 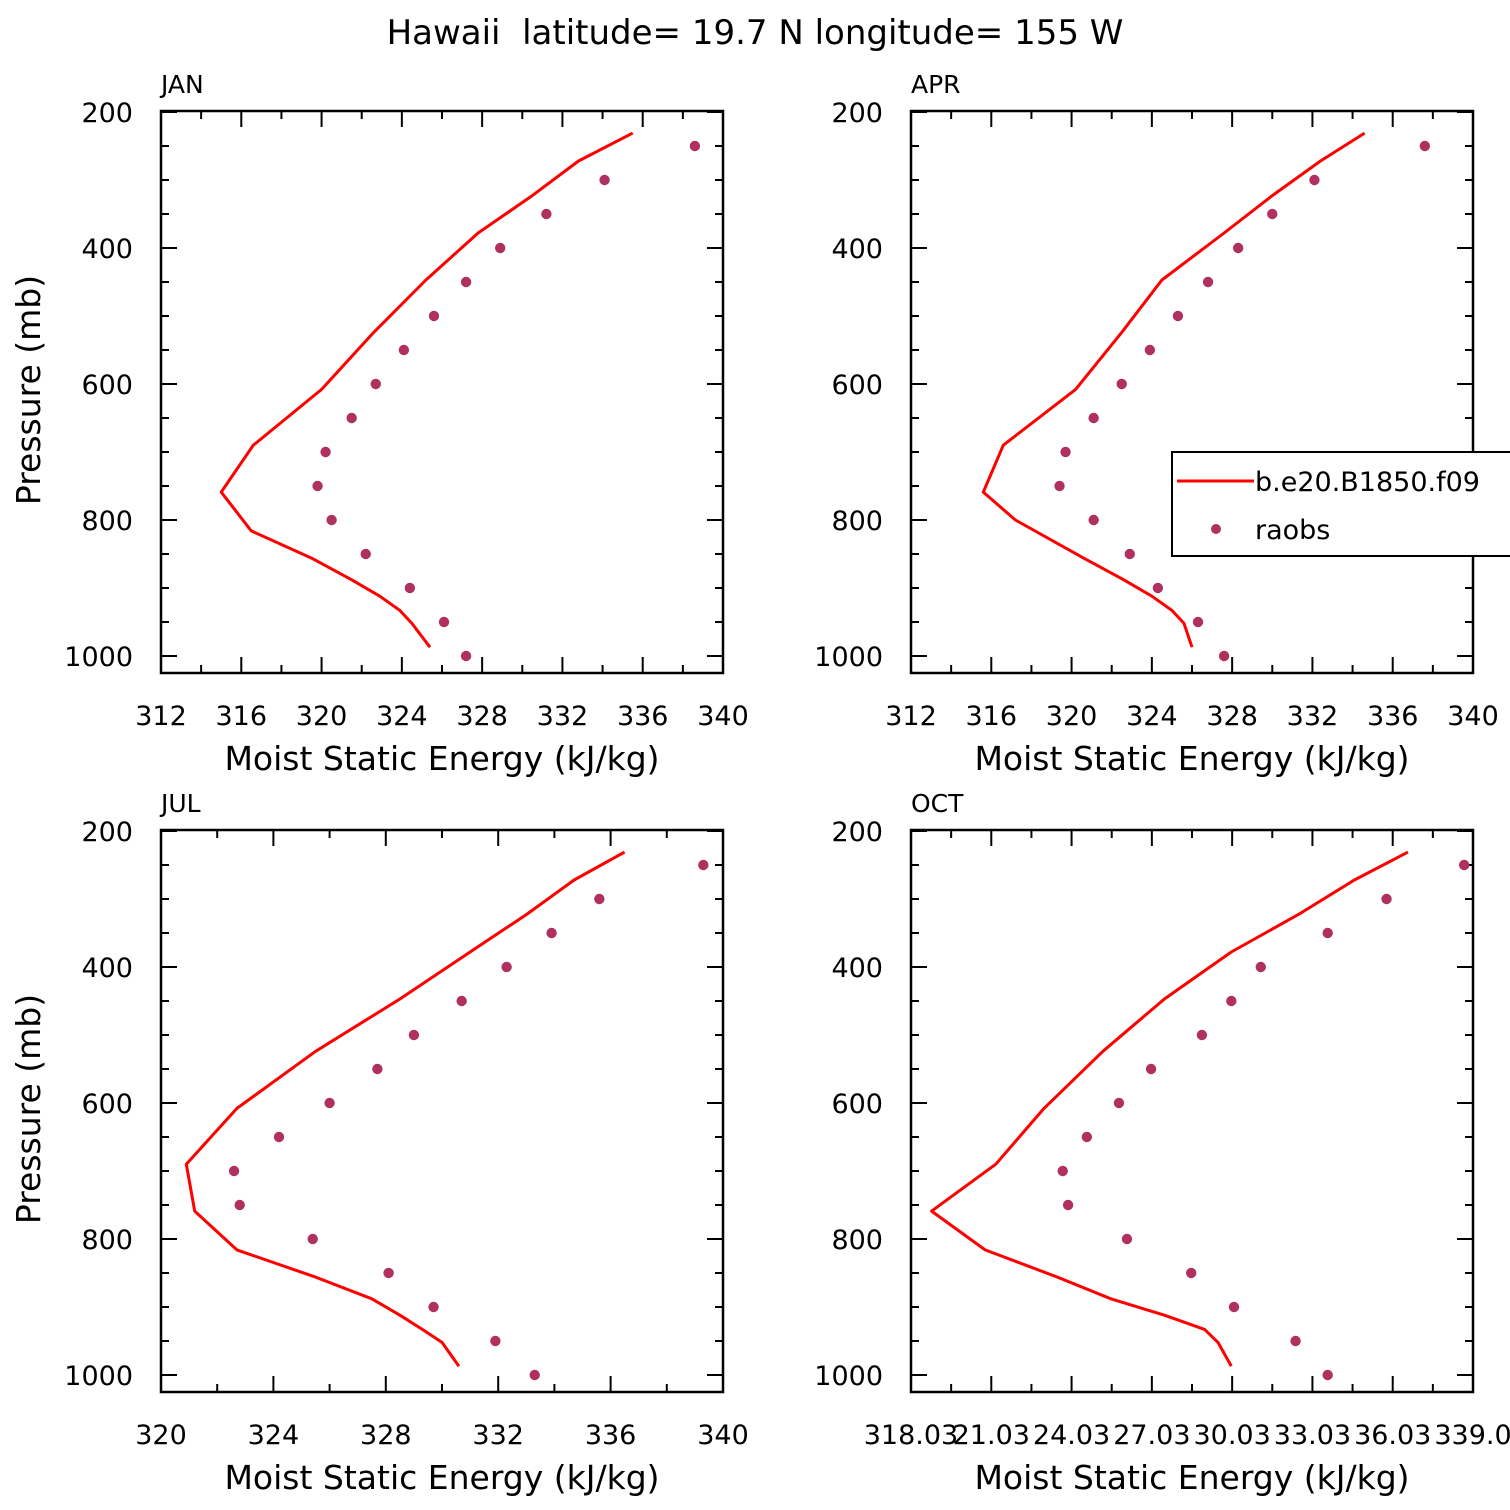 What do you see at coordinates (1472, 1435) in the screenshot?
I see `x-tick-label: 339.0` at bounding box center [1472, 1435].